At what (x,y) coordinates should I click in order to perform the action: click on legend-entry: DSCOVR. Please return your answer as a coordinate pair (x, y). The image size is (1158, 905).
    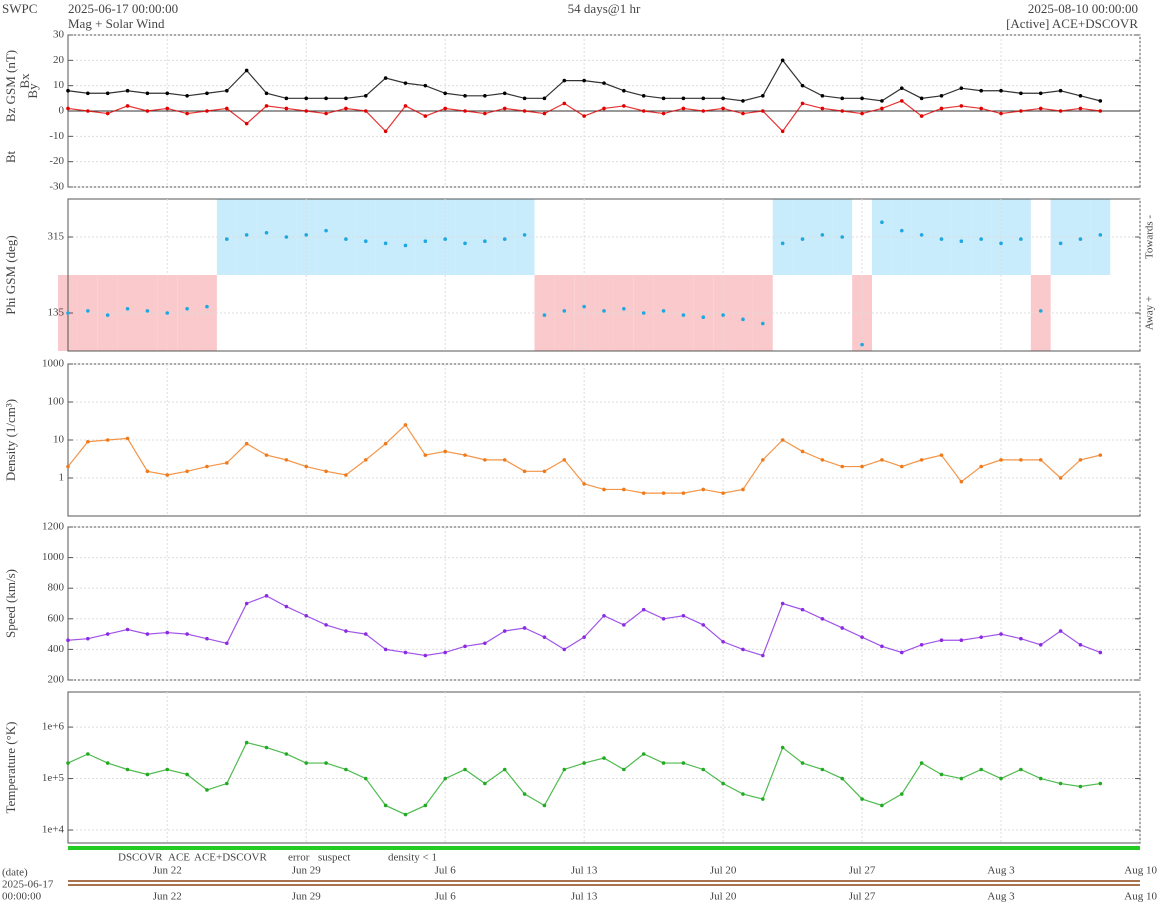
    Looking at the image, I should click on (140, 858).